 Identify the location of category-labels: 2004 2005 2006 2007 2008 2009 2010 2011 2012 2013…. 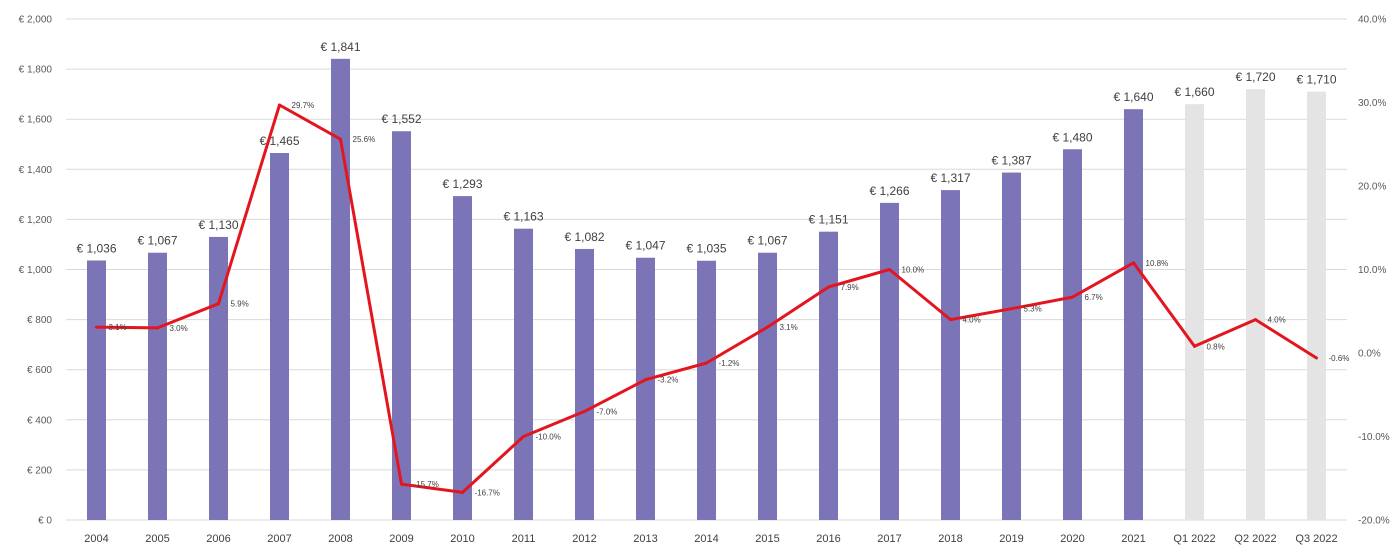
(710, 539).